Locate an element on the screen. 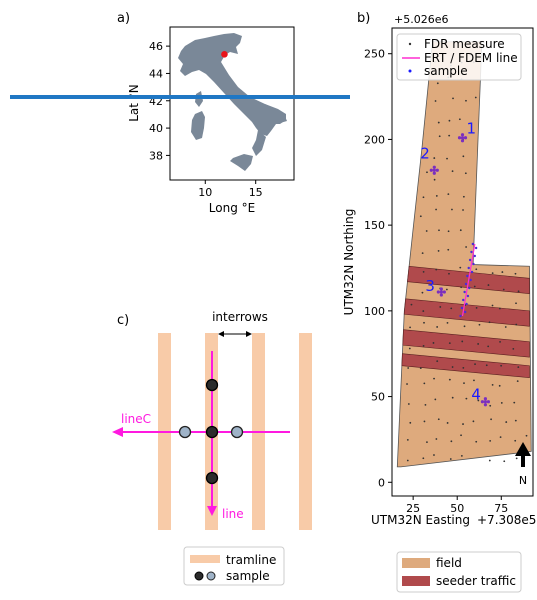 The width and height of the screenshot is (537, 600). interrows-label: interrows is located at coordinates (240, 317).